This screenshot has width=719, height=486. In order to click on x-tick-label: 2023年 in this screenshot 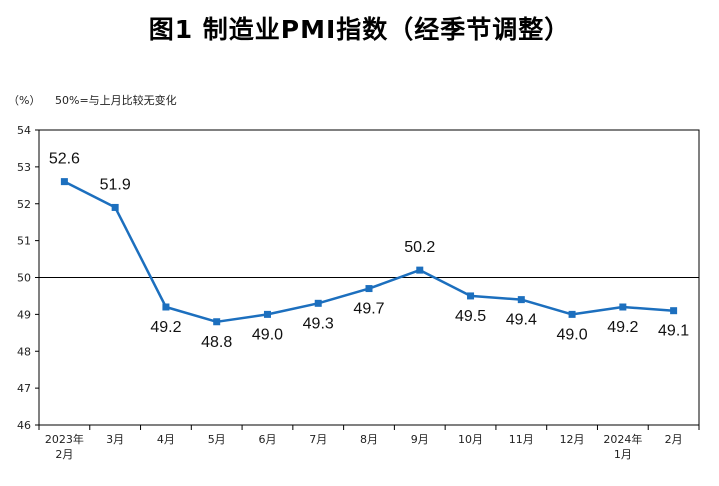, I will do `click(64, 439)`.